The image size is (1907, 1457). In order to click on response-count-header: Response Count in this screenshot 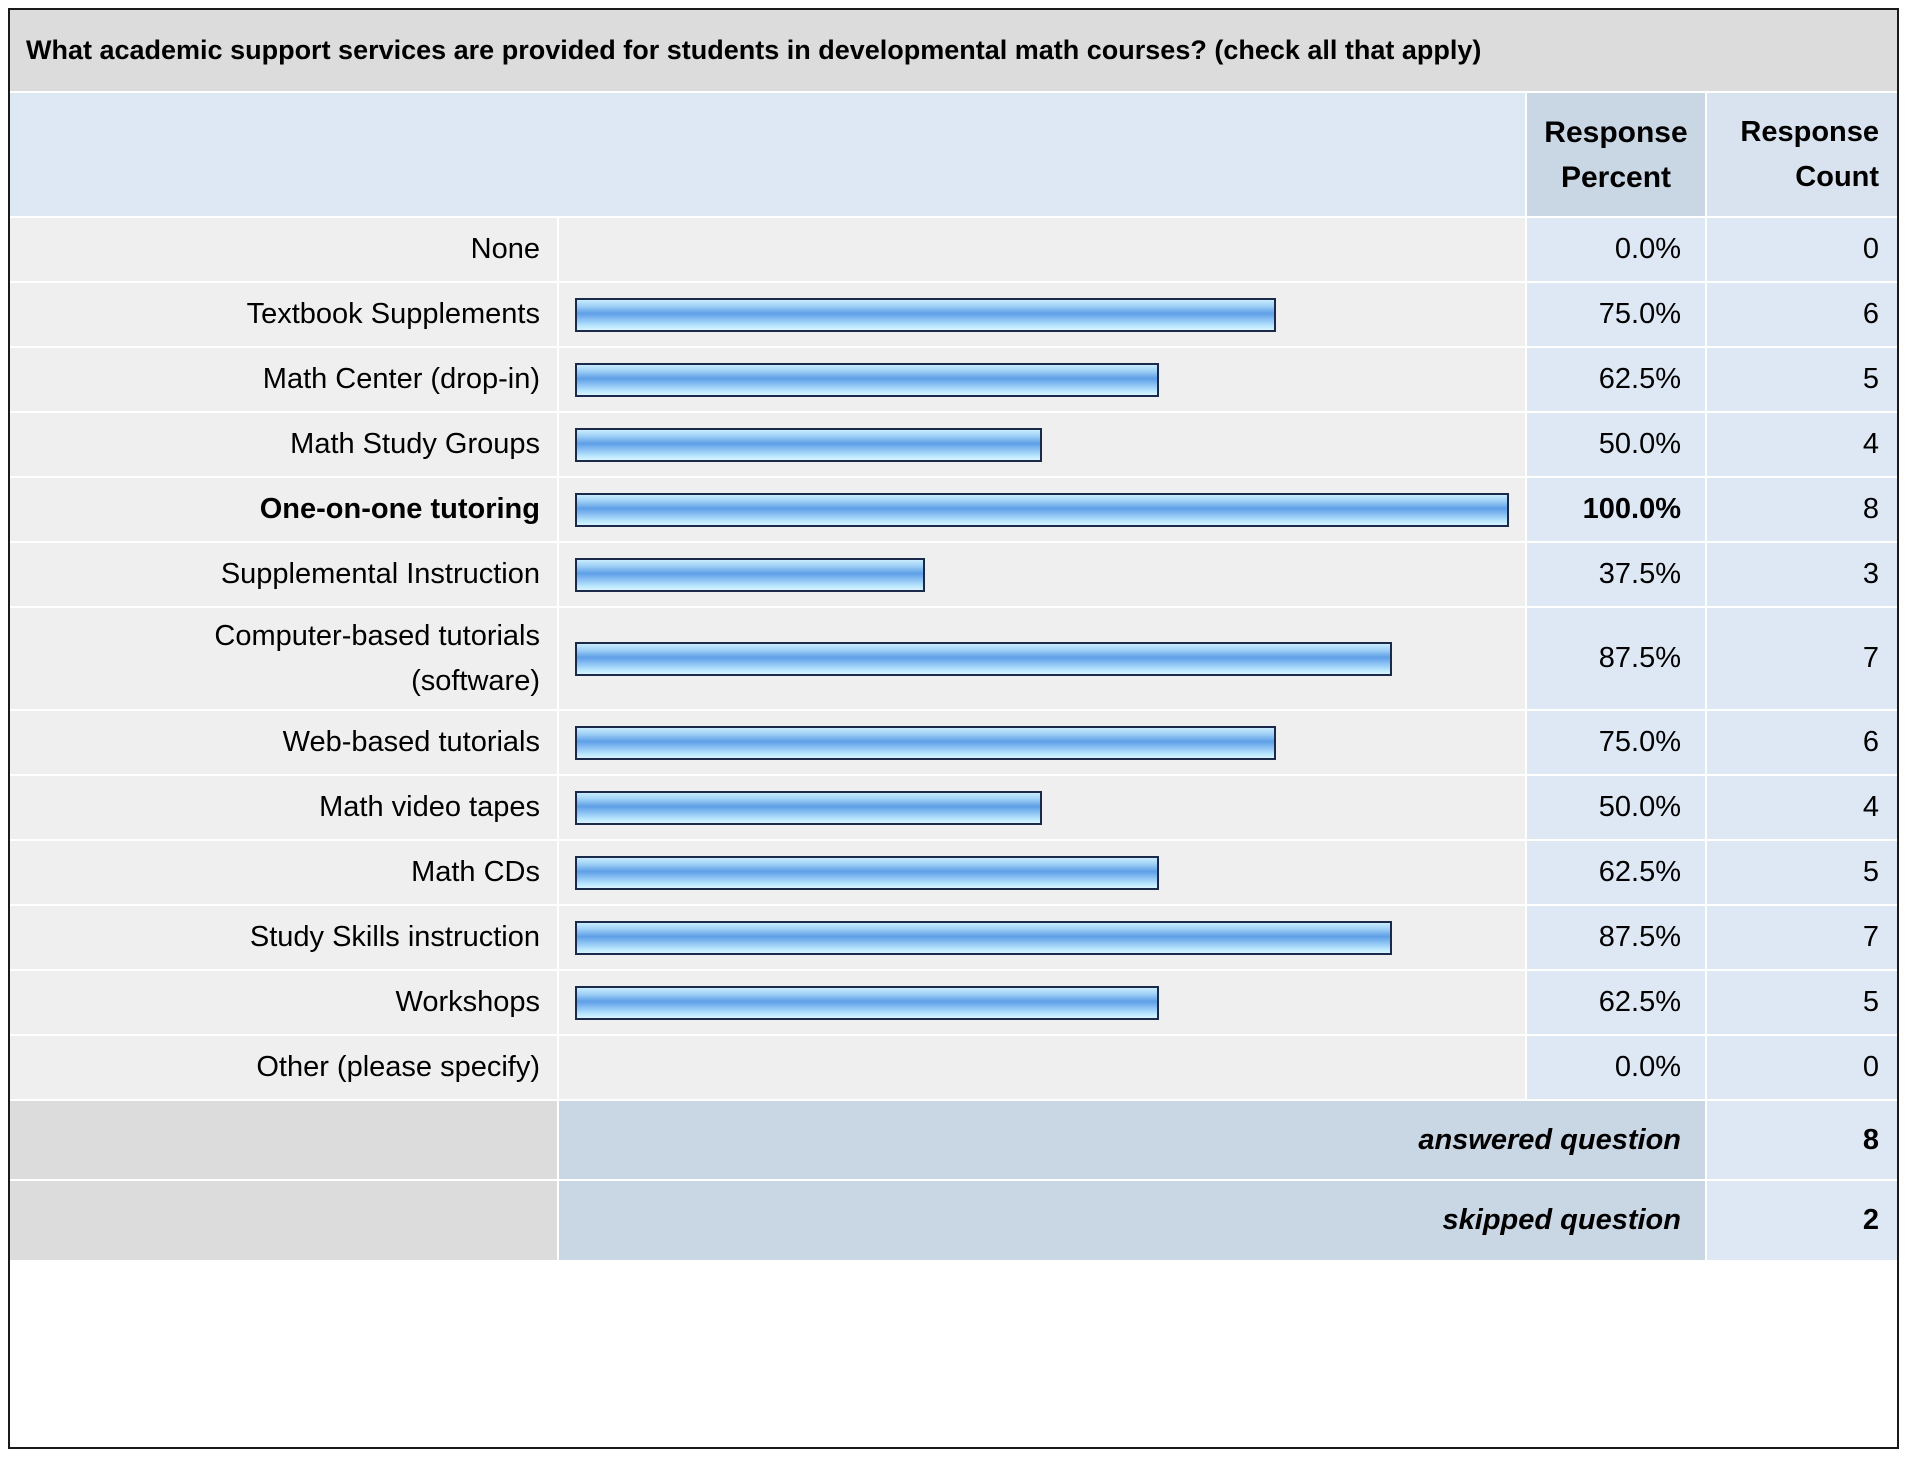, I will do `click(1800, 154)`.